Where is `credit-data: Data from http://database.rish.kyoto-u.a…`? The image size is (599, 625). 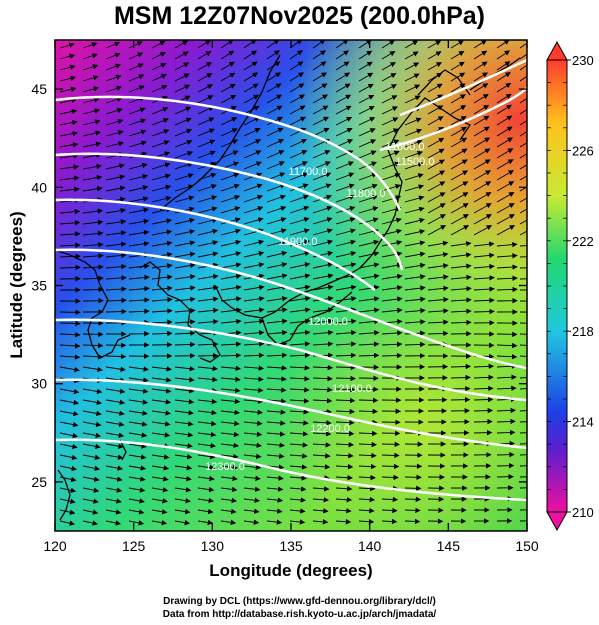
credit-data: Data from http://database.rish.kyoto-u.a… is located at coordinates (299, 614).